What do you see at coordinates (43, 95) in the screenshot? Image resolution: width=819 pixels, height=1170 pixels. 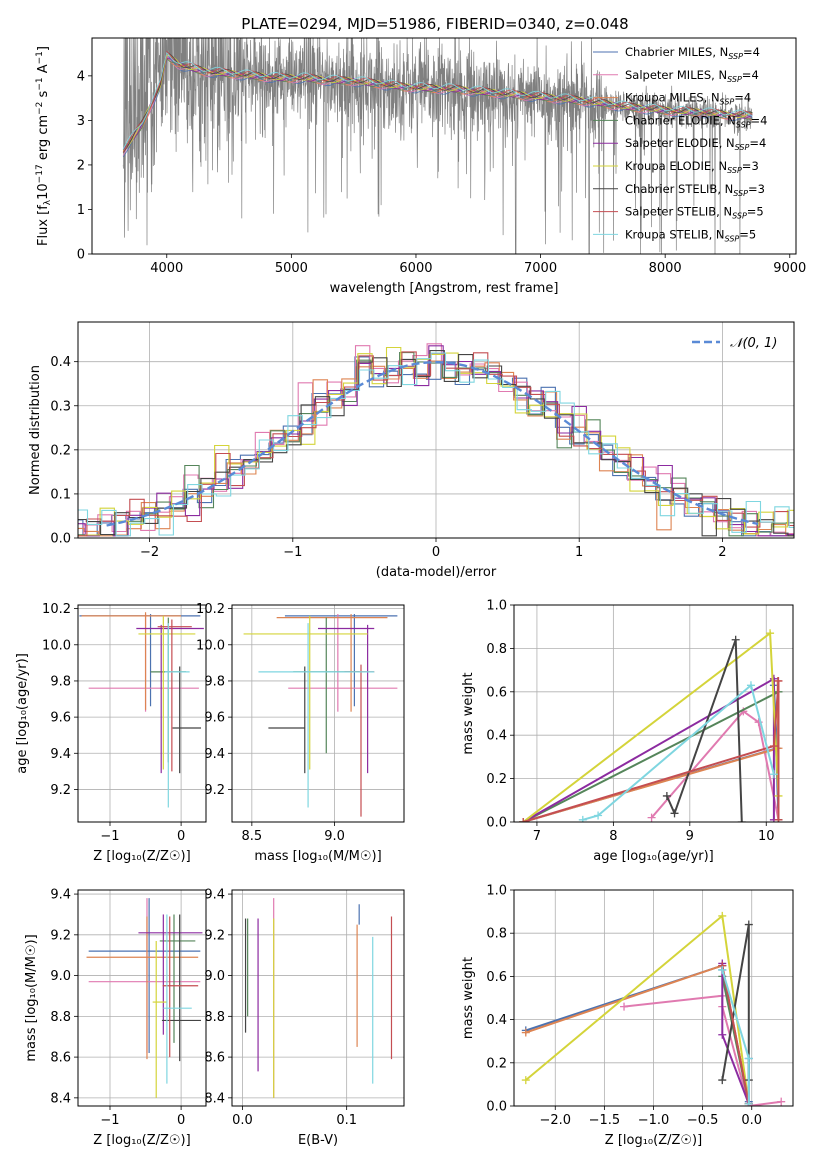 I see `y-axis-label-part: s` at bounding box center [43, 95].